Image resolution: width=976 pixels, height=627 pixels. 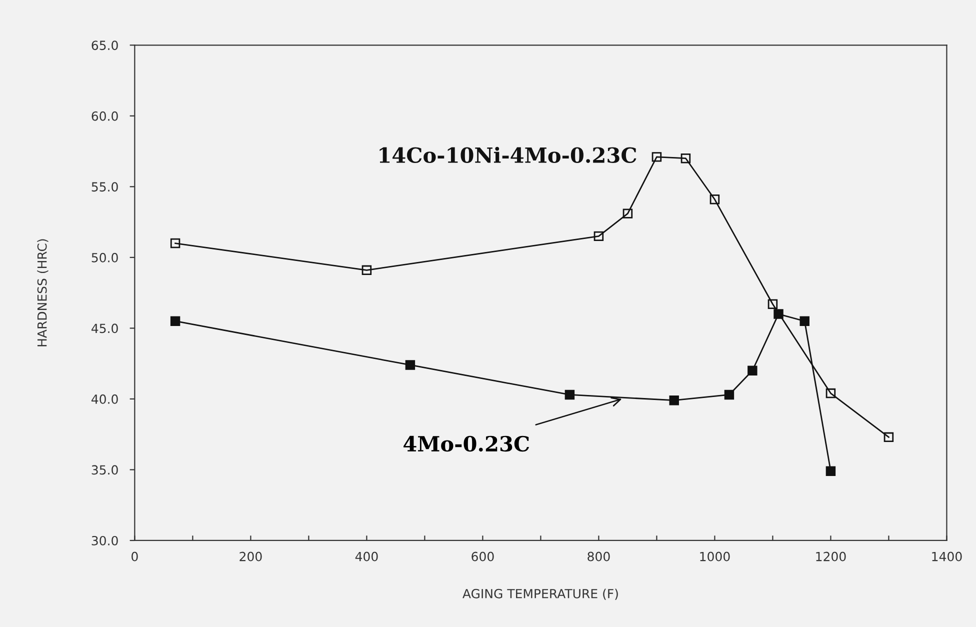 I want to click on x-tick-label: 400, so click(x=366, y=557).